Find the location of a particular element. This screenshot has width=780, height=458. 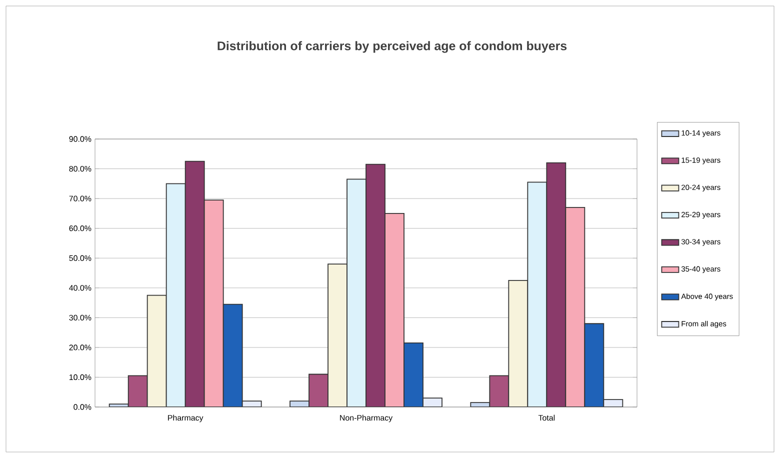

chart-title: Distribution of carriers by perceived age of condom buyers is located at coordinates (392, 47).